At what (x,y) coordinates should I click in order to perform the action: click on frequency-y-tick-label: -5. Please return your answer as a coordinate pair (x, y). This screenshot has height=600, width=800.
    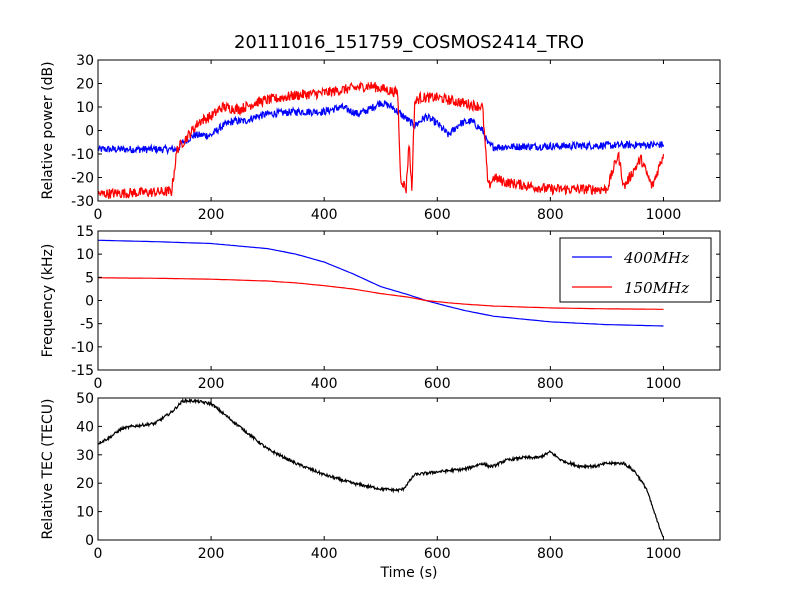
    Looking at the image, I should click on (87, 325).